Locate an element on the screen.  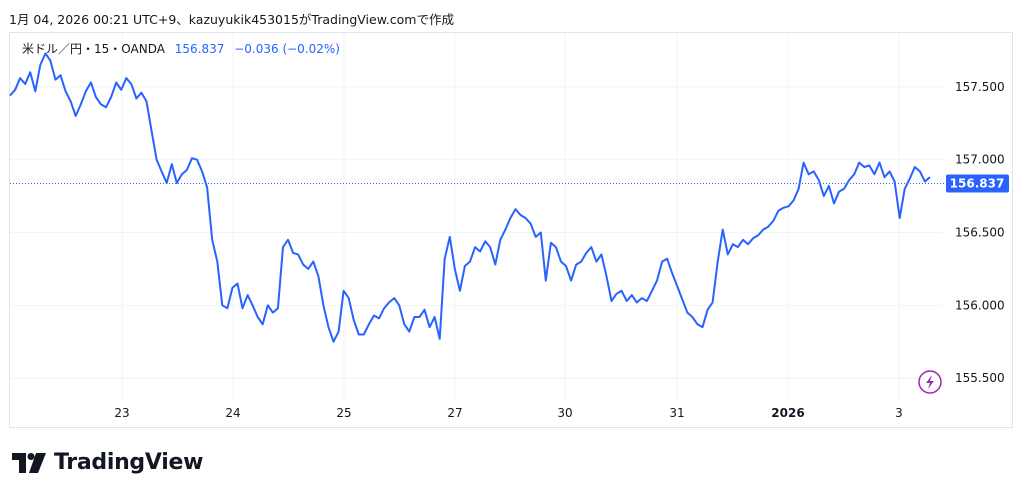
x-tick-label: 2026 is located at coordinates (787, 413).